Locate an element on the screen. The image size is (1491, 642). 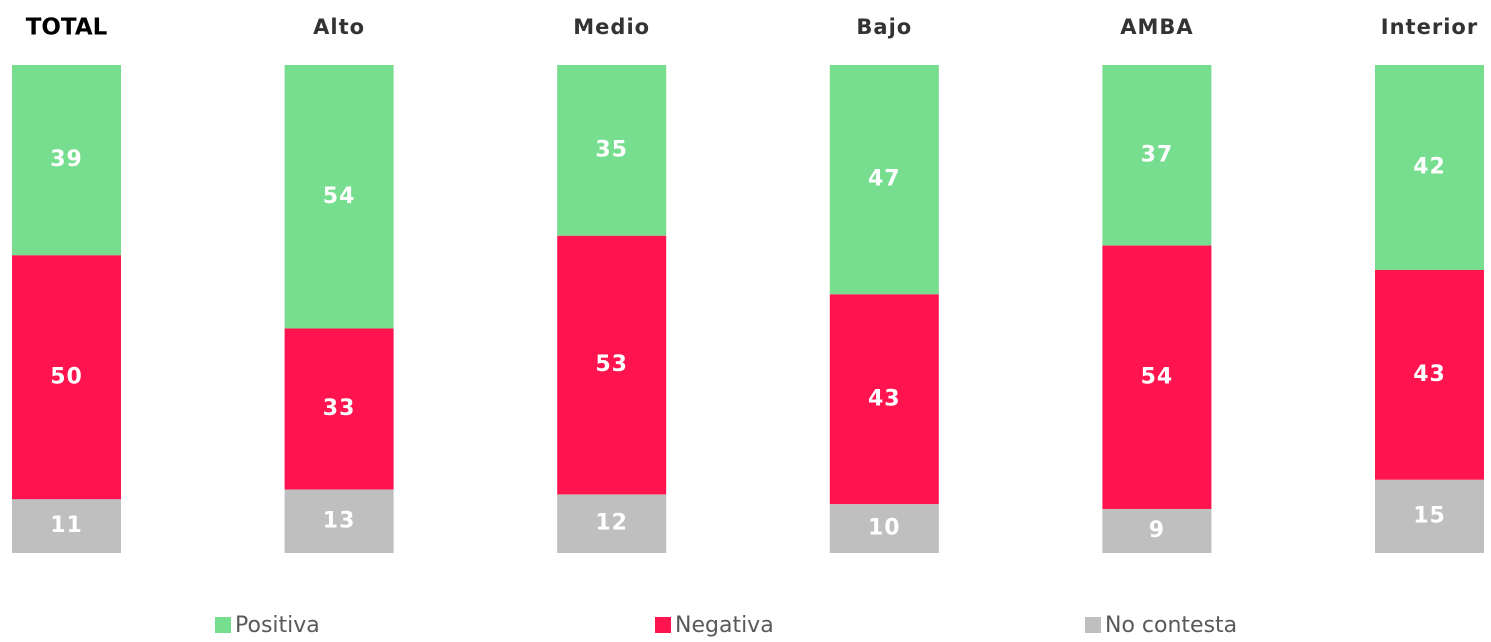
data-label: 11 is located at coordinates (66, 525).